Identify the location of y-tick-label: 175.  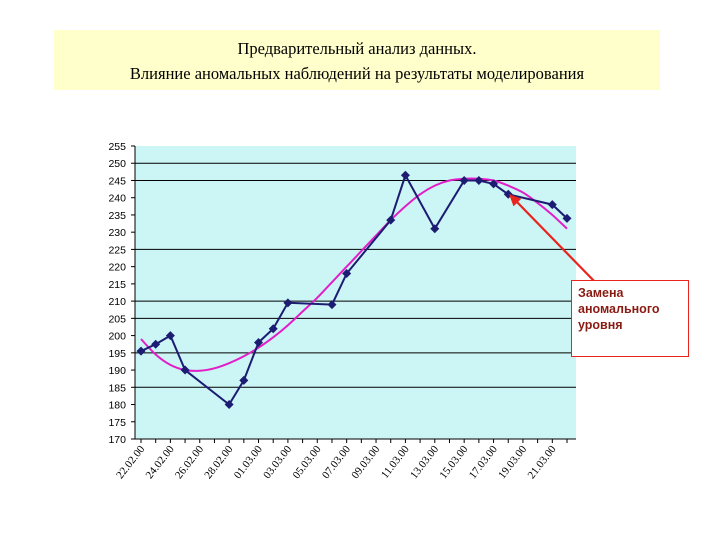
(117, 423).